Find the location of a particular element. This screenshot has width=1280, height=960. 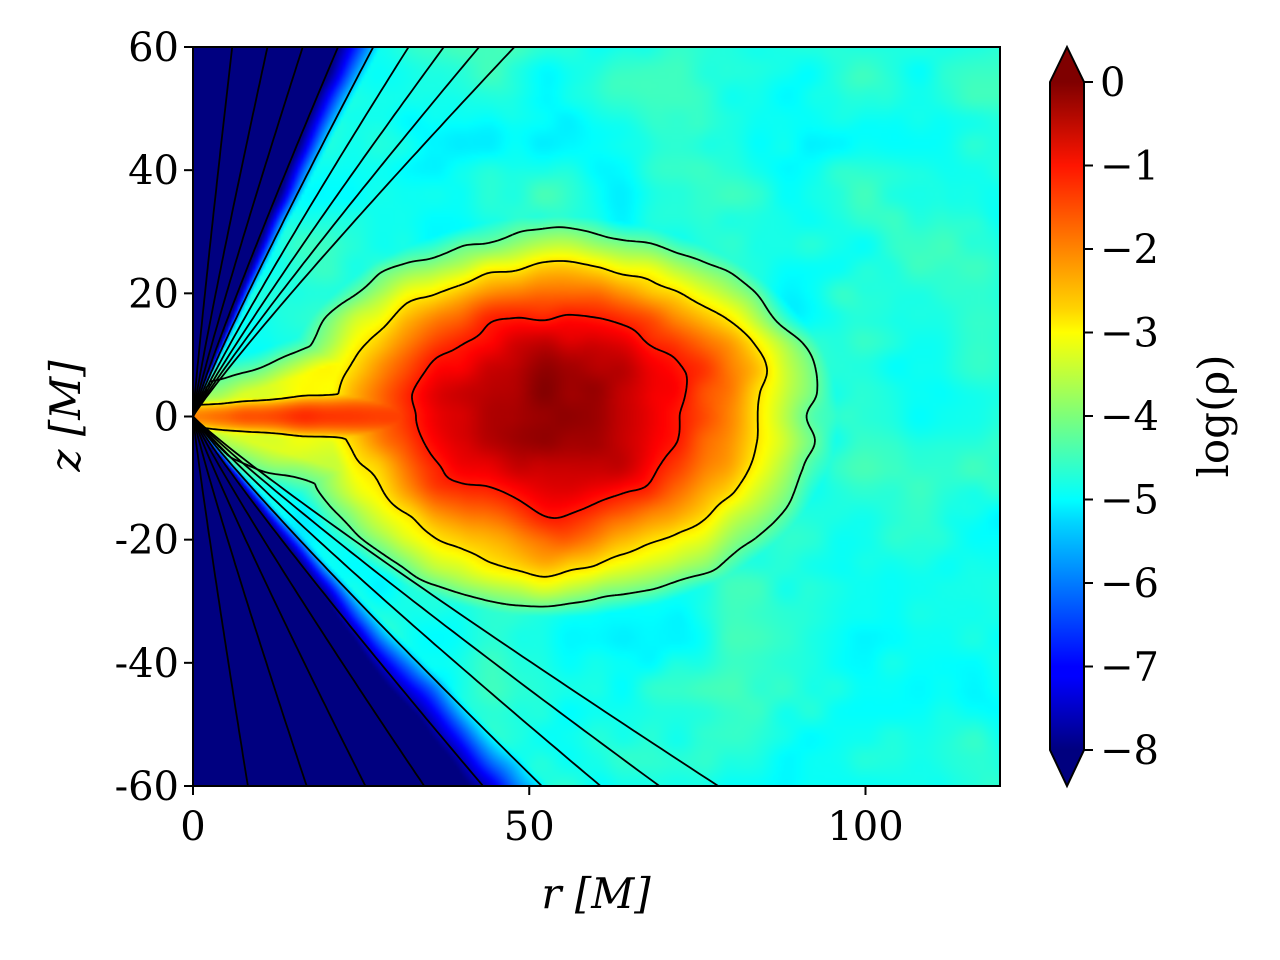

y-tick-label: 20 is located at coordinates (153, 294).